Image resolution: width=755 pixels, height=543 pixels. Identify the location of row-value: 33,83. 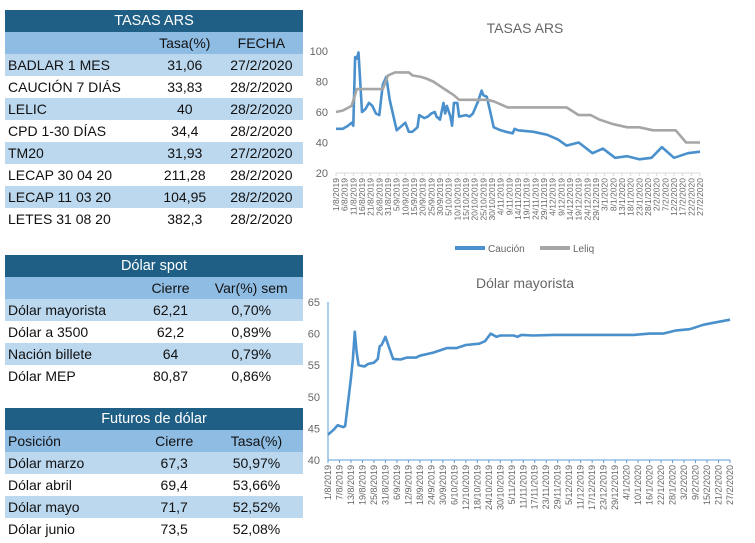
(184, 87).